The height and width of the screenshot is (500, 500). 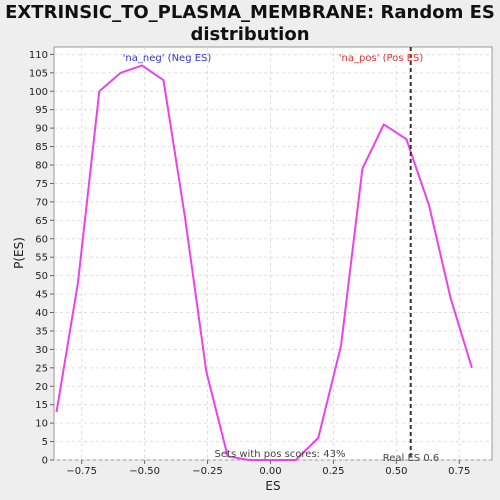 What do you see at coordinates (270, 471) in the screenshot?
I see `x-tick-label: 0.00` at bounding box center [270, 471].